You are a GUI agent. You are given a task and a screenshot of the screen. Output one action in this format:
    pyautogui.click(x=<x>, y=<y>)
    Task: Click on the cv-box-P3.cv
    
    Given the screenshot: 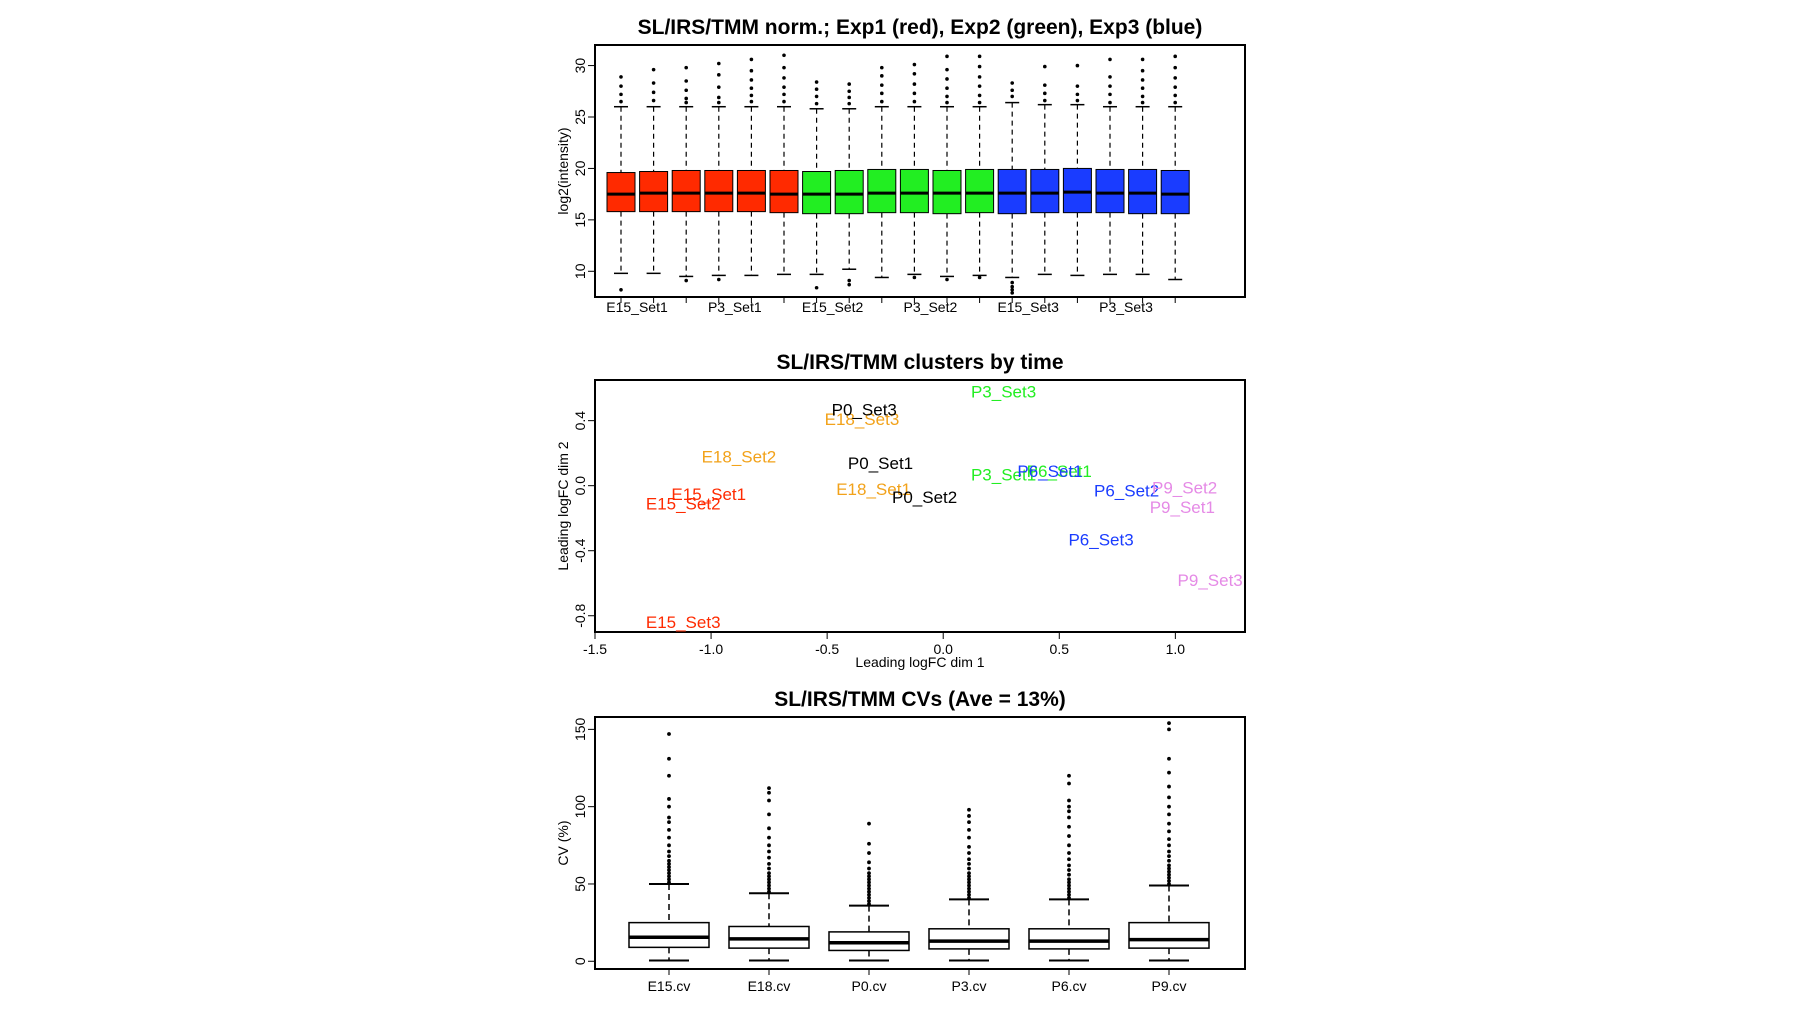 What is the action you would take?
    pyautogui.click(x=969, y=884)
    